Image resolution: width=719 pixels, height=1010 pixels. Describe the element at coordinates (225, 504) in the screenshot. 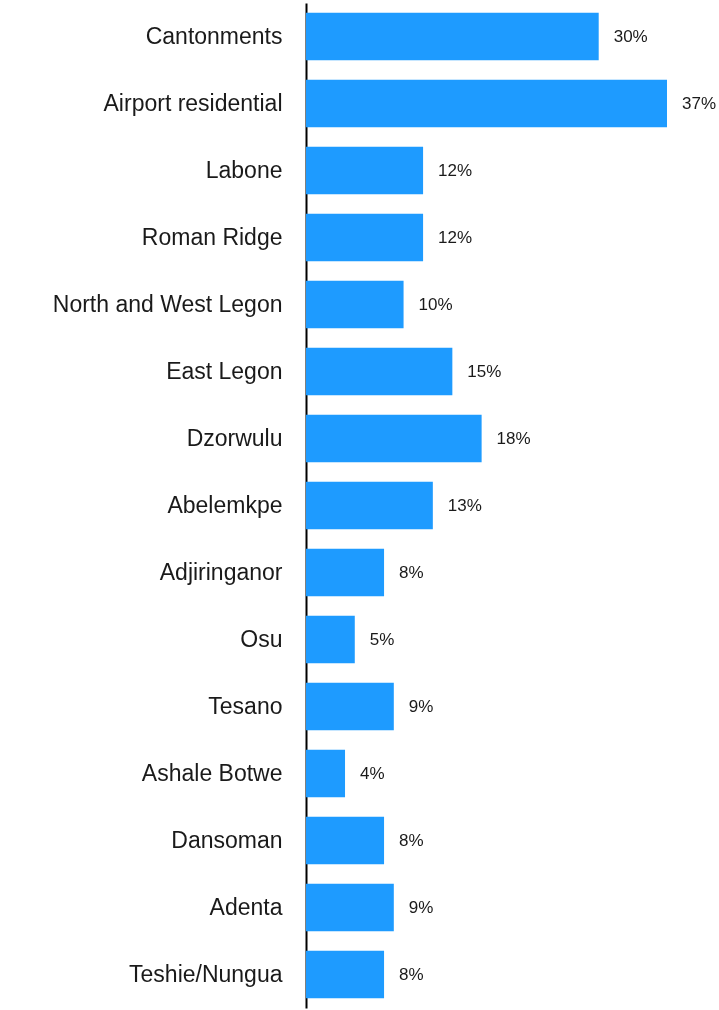

I see `y-tick-label: Abelemkpe` at that location.